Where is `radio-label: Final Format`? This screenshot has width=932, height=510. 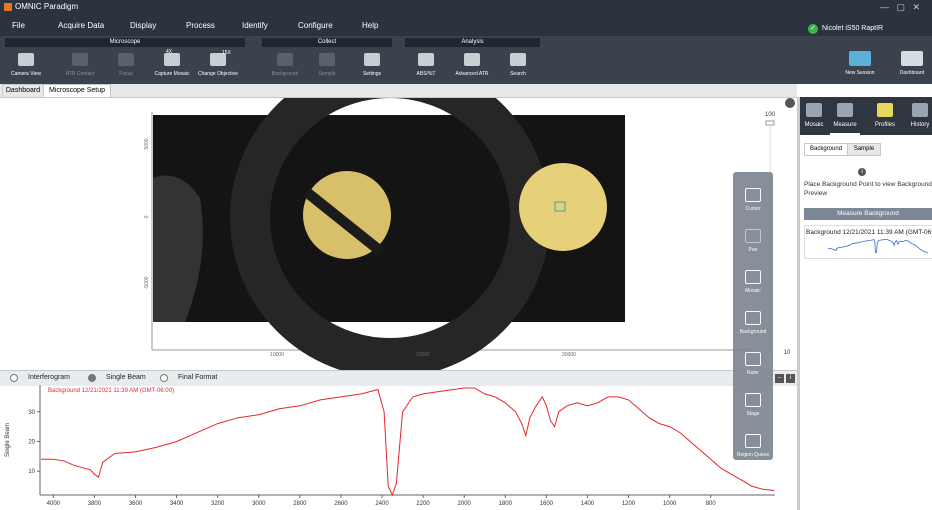 radio-label: Final Format is located at coordinates (198, 377).